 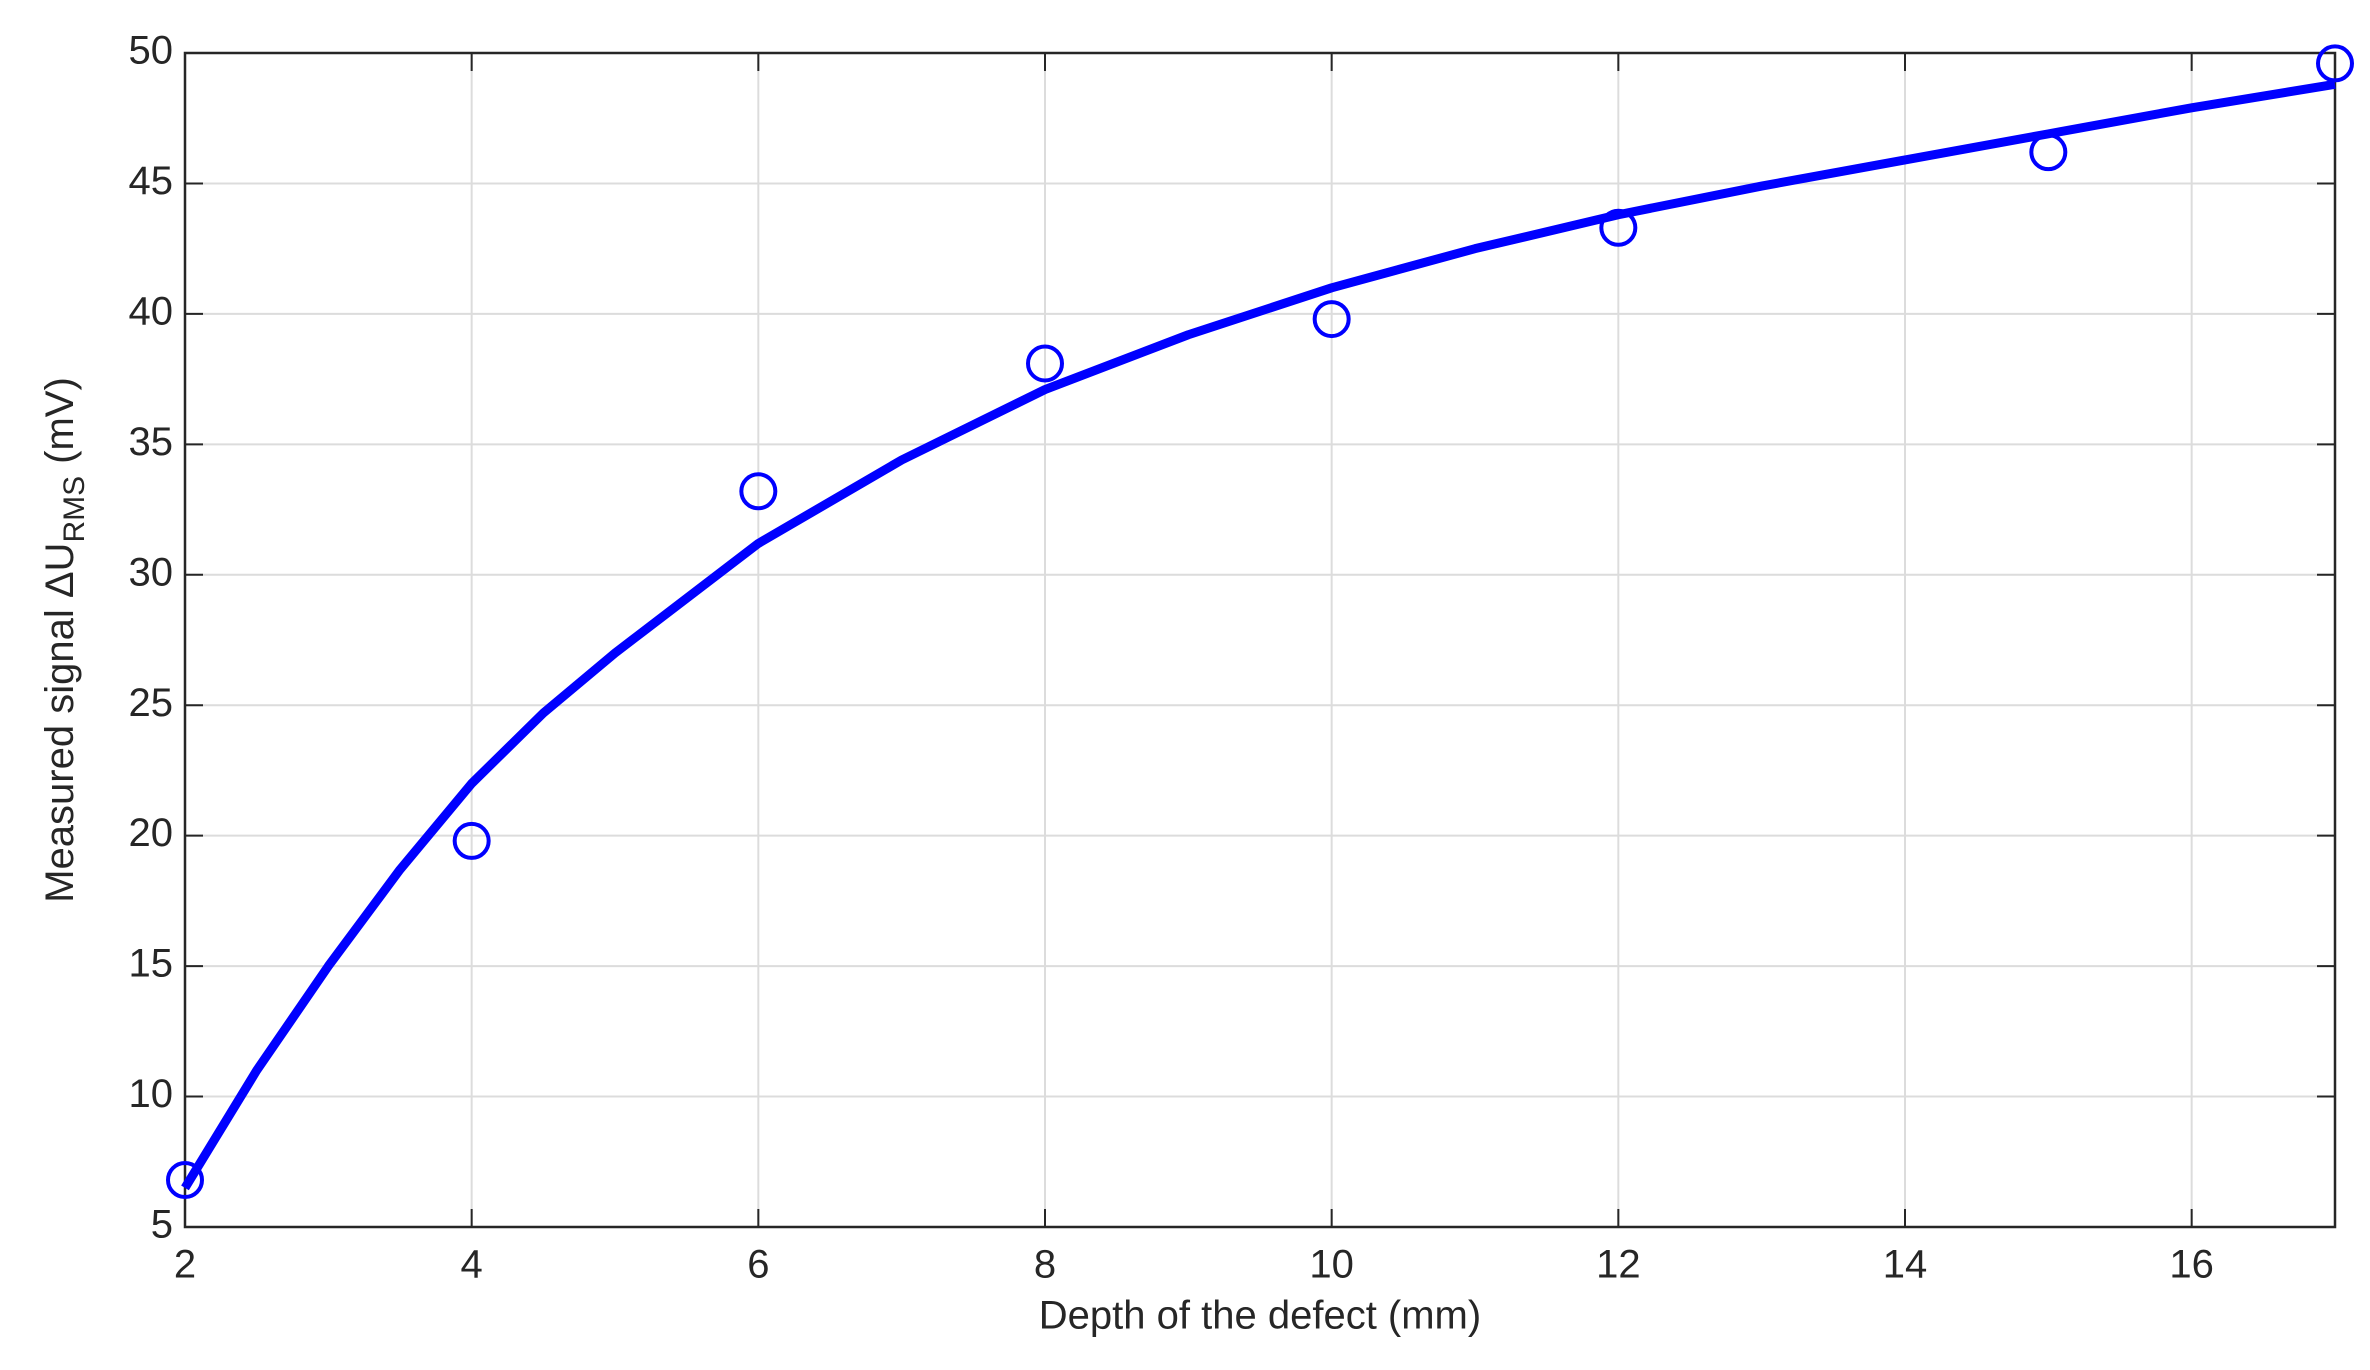 I want to click on y-tick-label: 25, so click(x=151, y=703).